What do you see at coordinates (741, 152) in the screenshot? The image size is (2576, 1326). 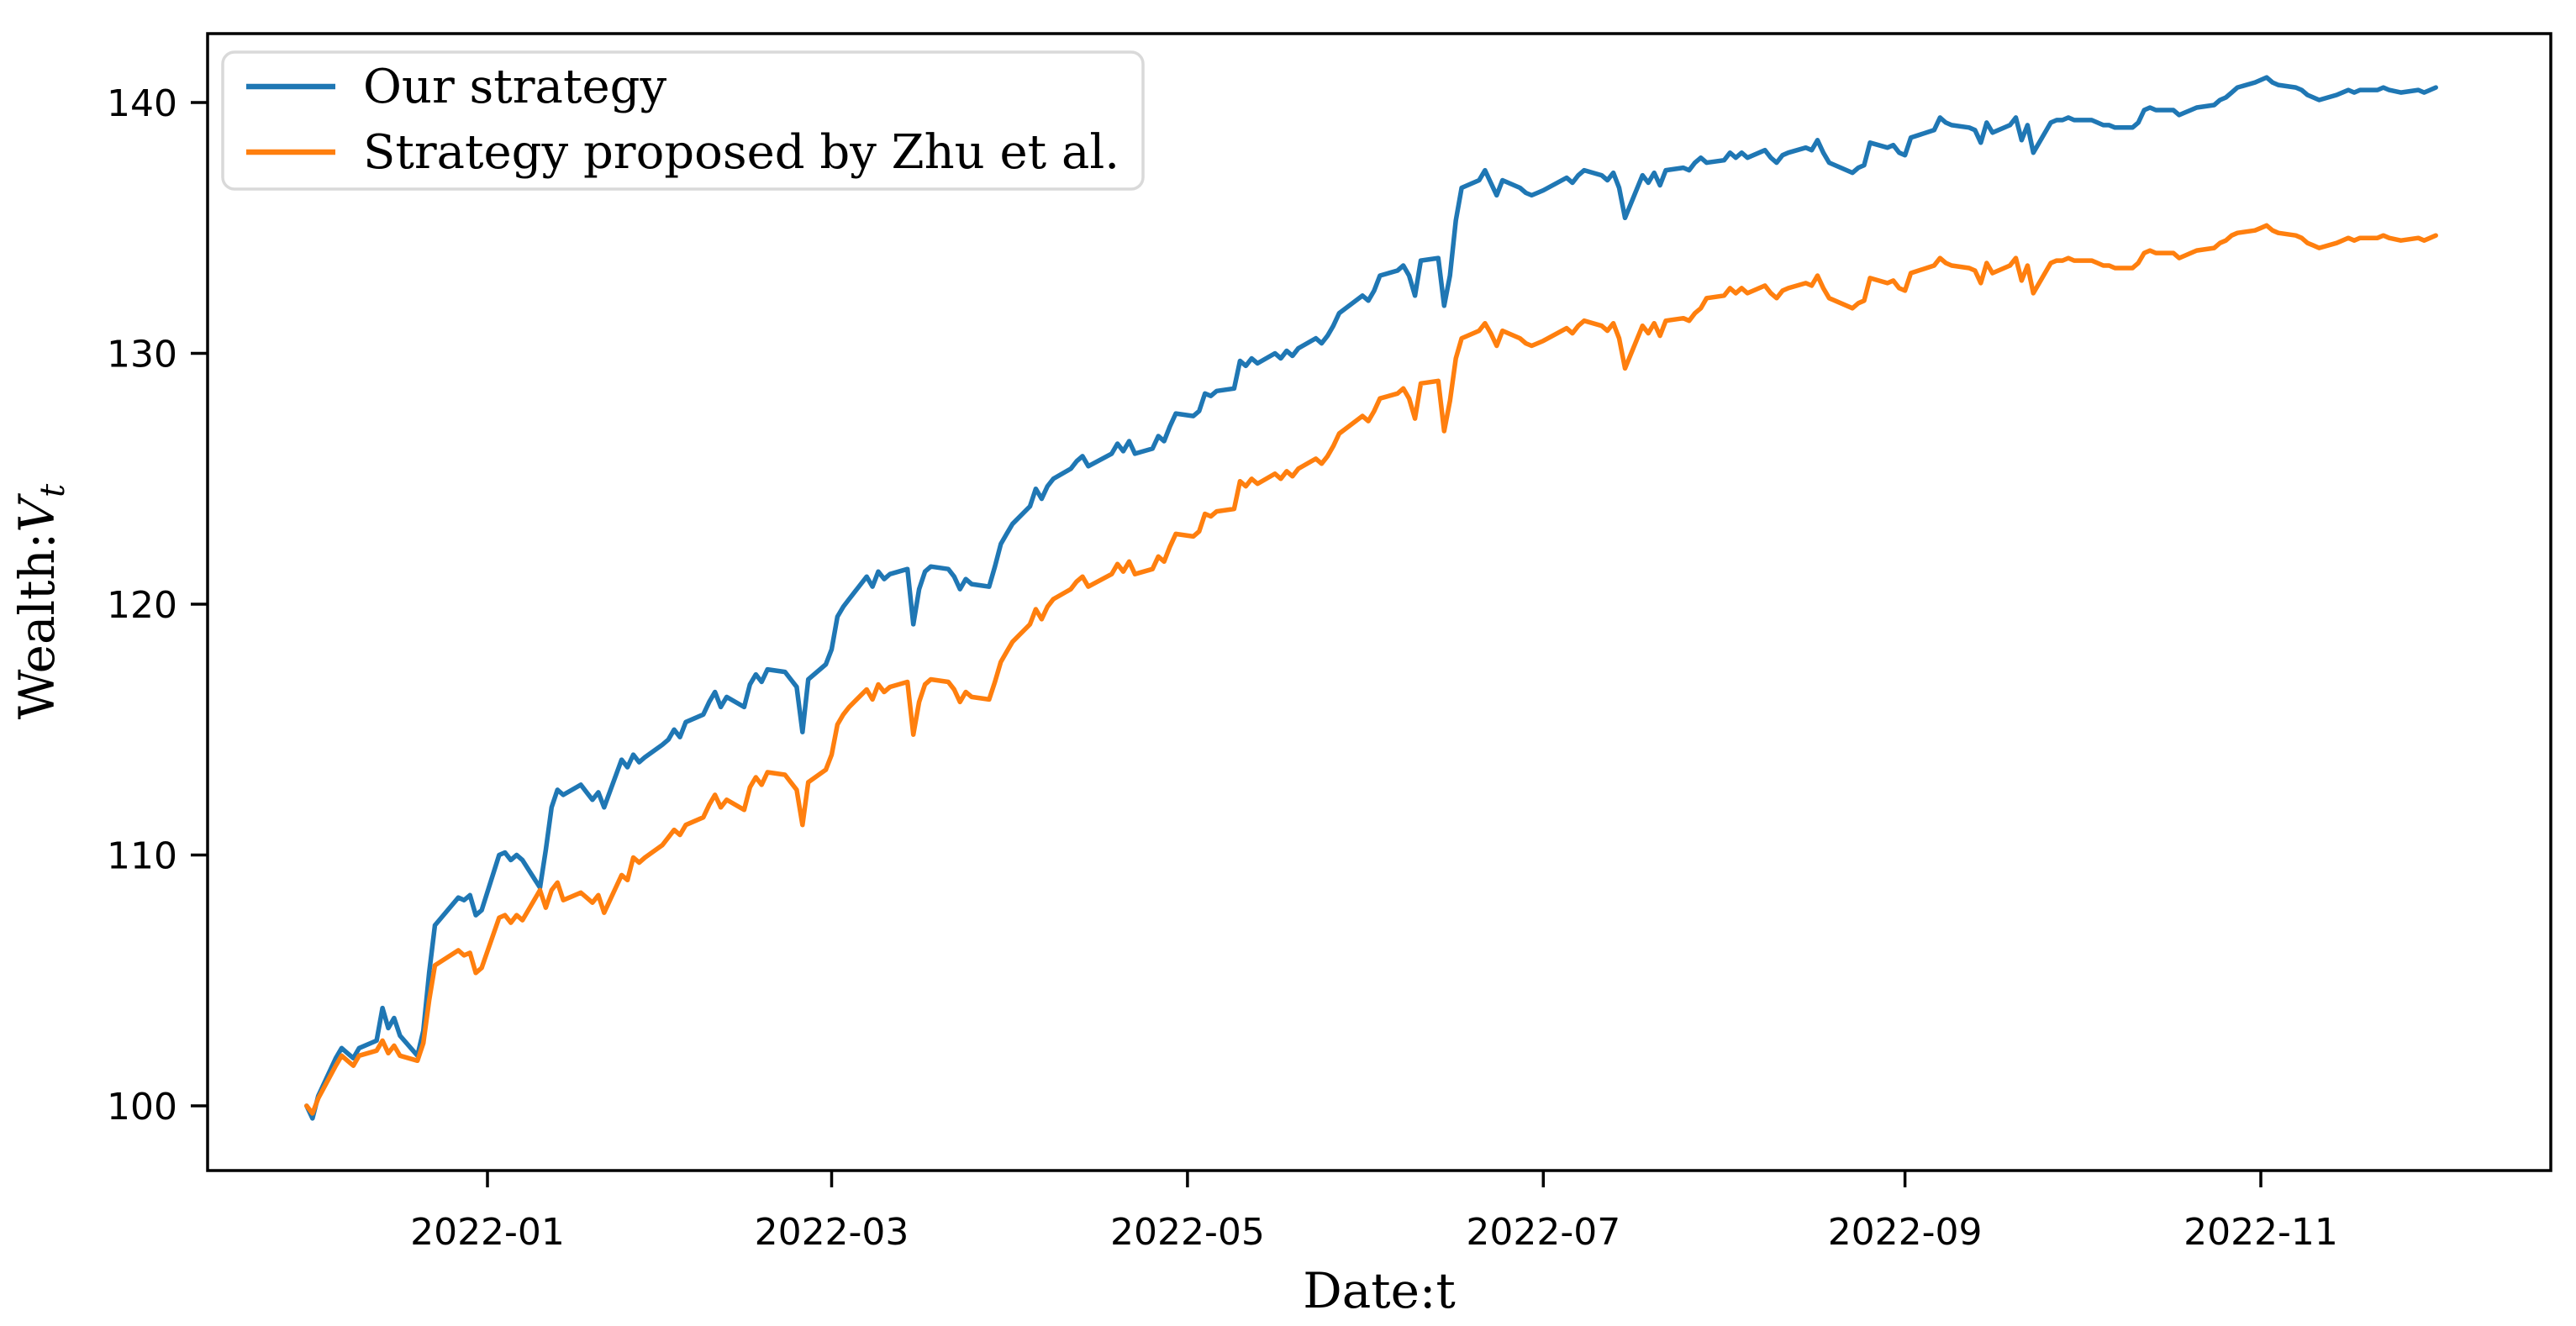 I see `legend-label-zhu-strategy: Strategy proposed by Zhu et al.` at bounding box center [741, 152].